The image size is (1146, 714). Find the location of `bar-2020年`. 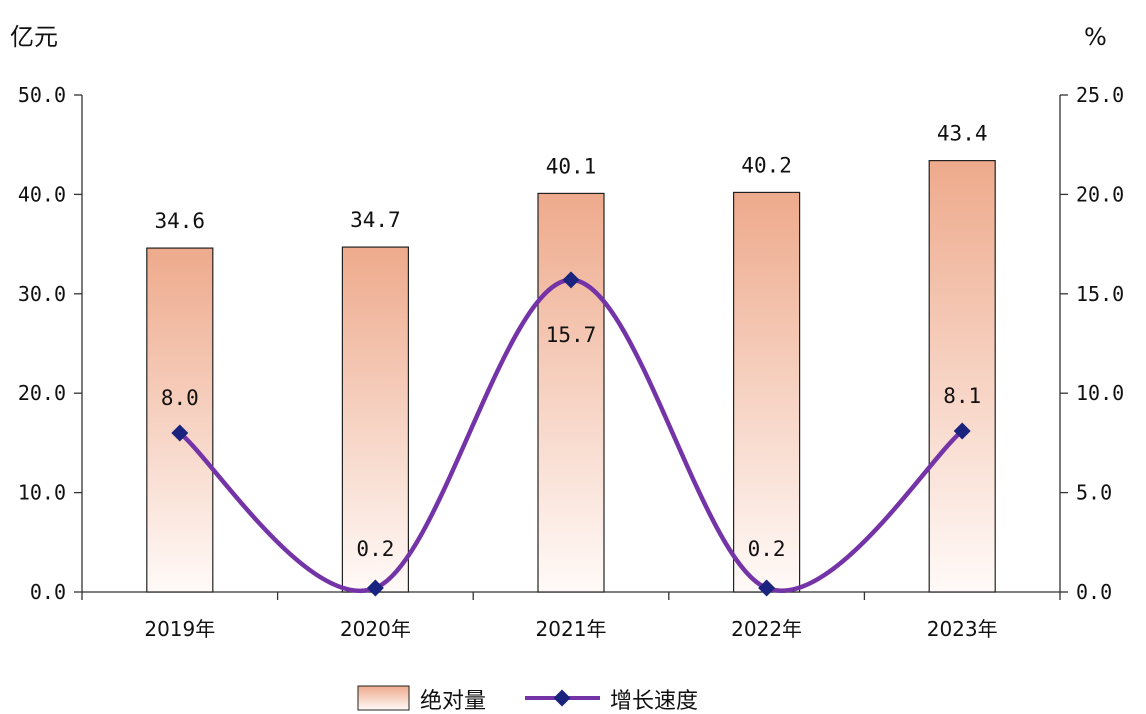

bar-2020年 is located at coordinates (375, 419).